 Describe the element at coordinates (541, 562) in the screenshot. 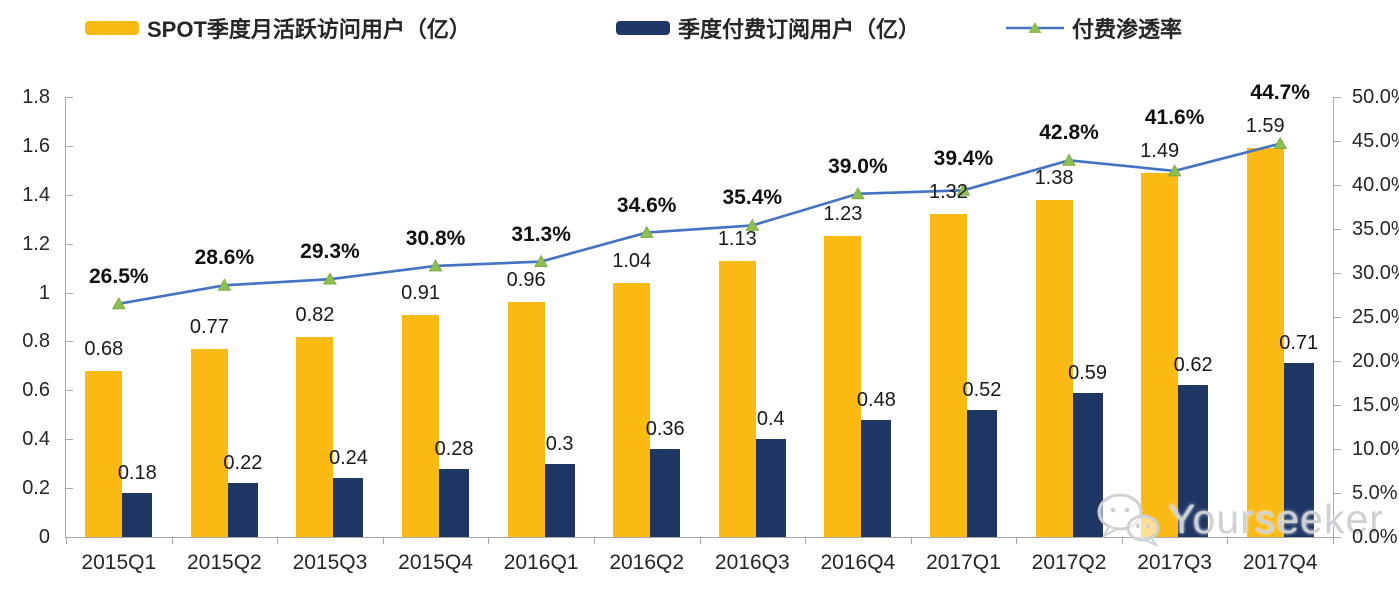

I see `x-axis-category-label: 2016Q1` at that location.